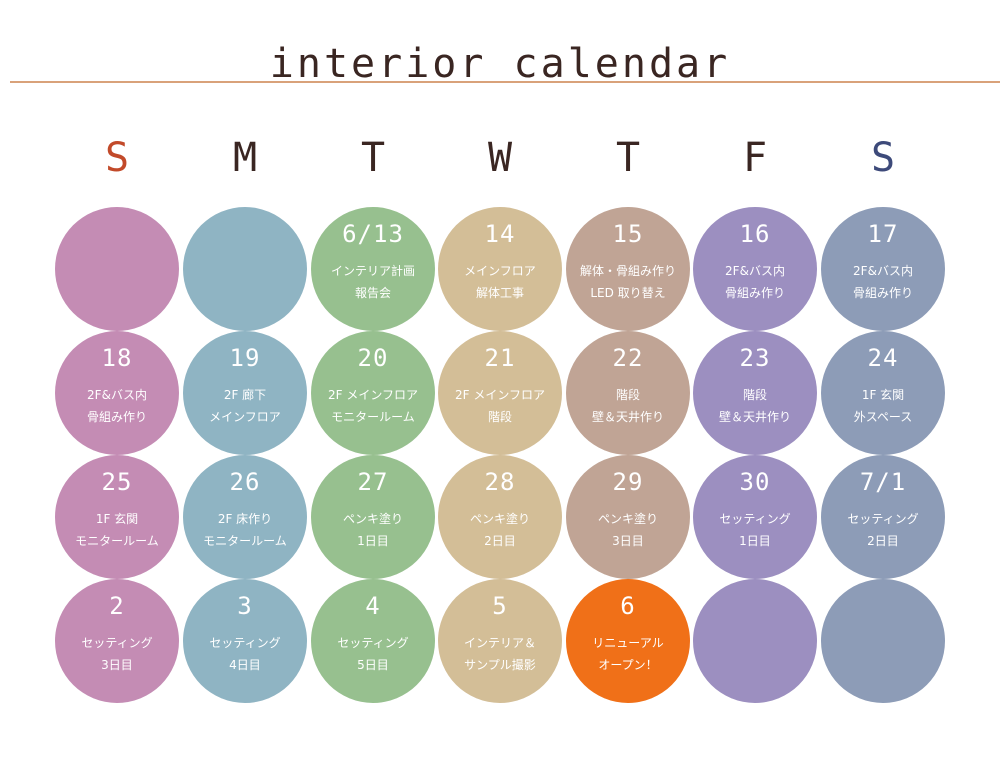 This screenshot has width=1000, height=766. I want to click on day-cell: 18 2F&バス内 骨組み作り, so click(117, 393).